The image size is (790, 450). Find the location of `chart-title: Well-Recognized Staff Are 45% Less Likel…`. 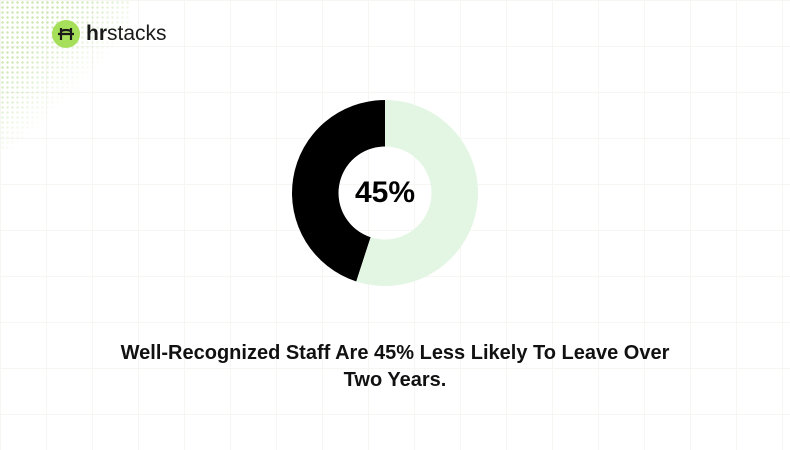

chart-title: Well-Recognized Staff Are 45% Less Likel… is located at coordinates (395, 366).